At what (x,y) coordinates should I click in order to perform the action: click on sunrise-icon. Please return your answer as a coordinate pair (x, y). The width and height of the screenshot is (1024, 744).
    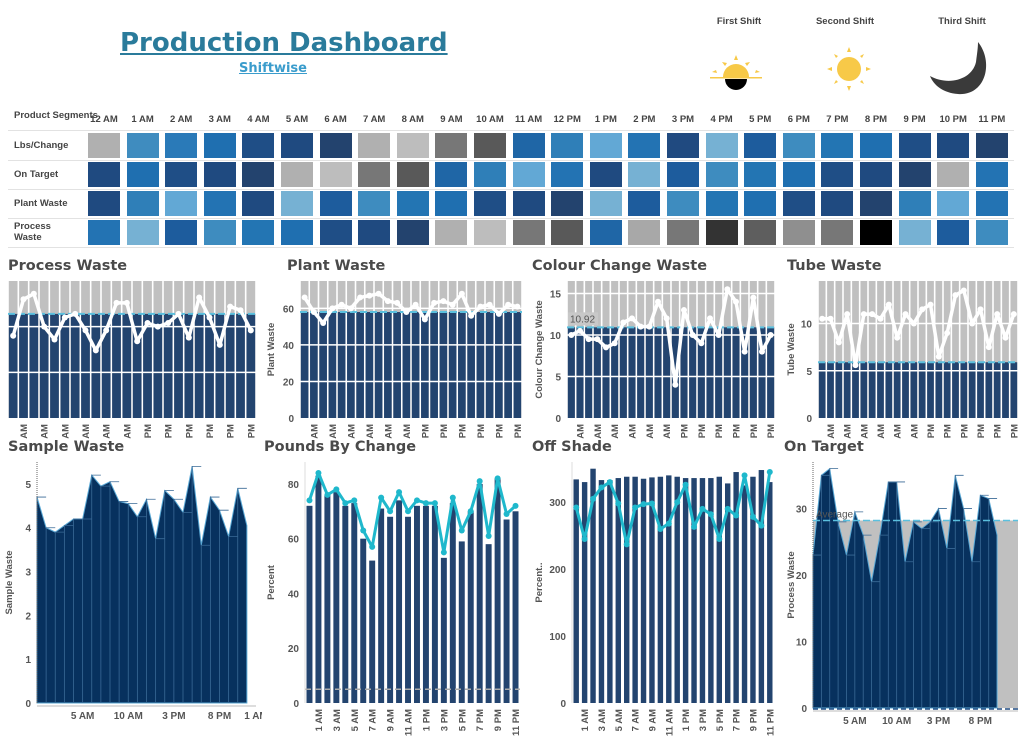
    Looking at the image, I should click on (736, 73).